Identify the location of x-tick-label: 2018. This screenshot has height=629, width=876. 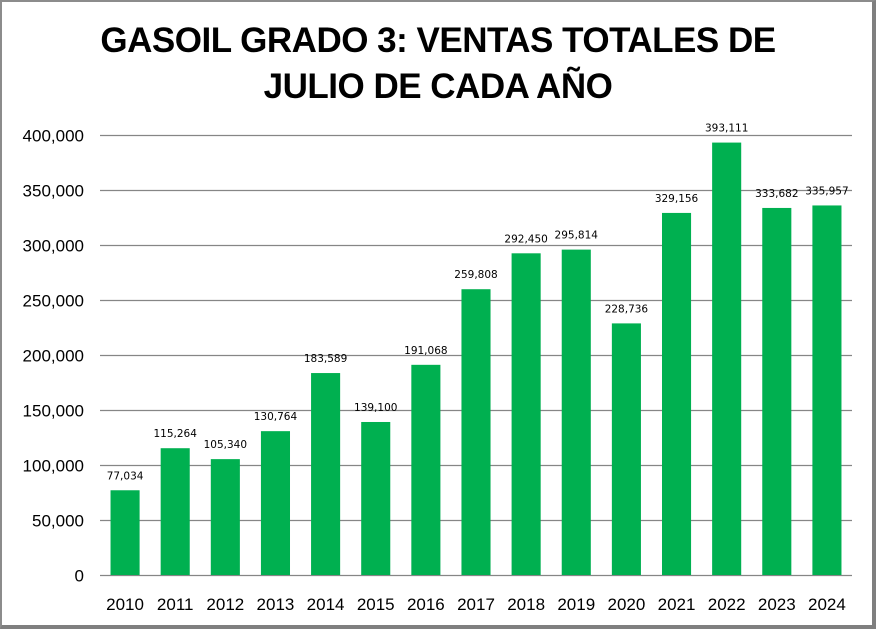
(526, 604).